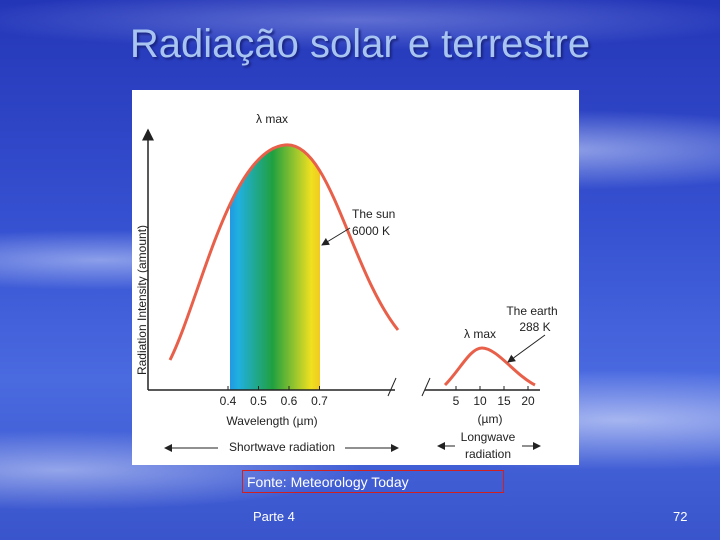 The width and height of the screenshot is (720, 540). Describe the element at coordinates (275, 267) in the screenshot. I see `visible-spectrum` at that location.